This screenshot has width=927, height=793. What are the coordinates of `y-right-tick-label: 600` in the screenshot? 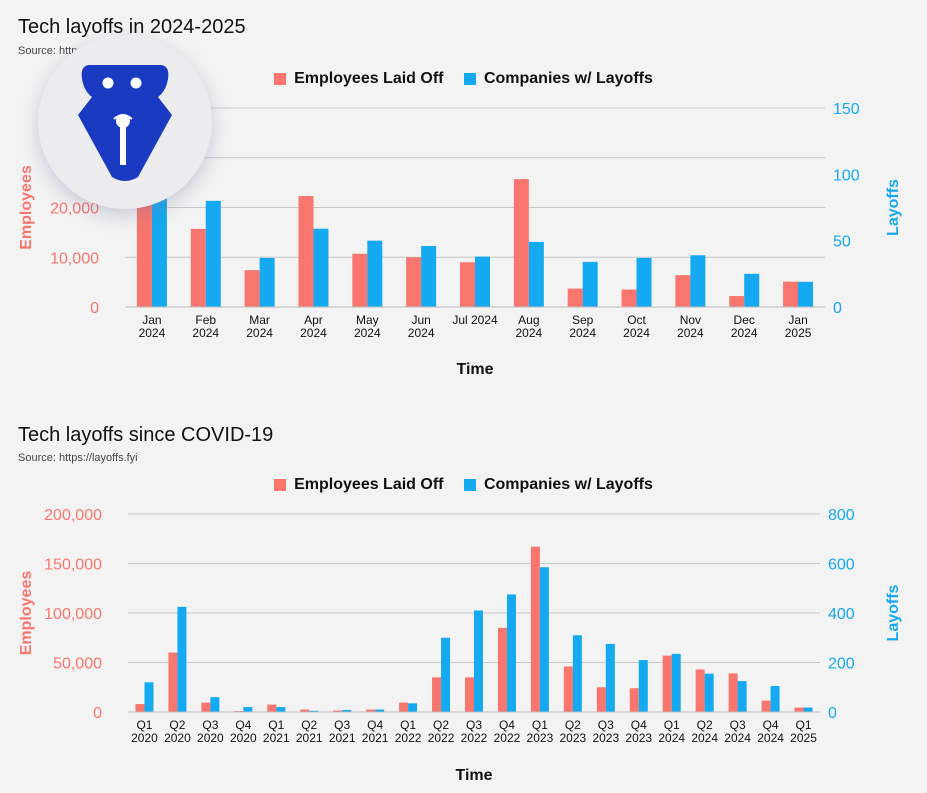 It's located at (841, 565).